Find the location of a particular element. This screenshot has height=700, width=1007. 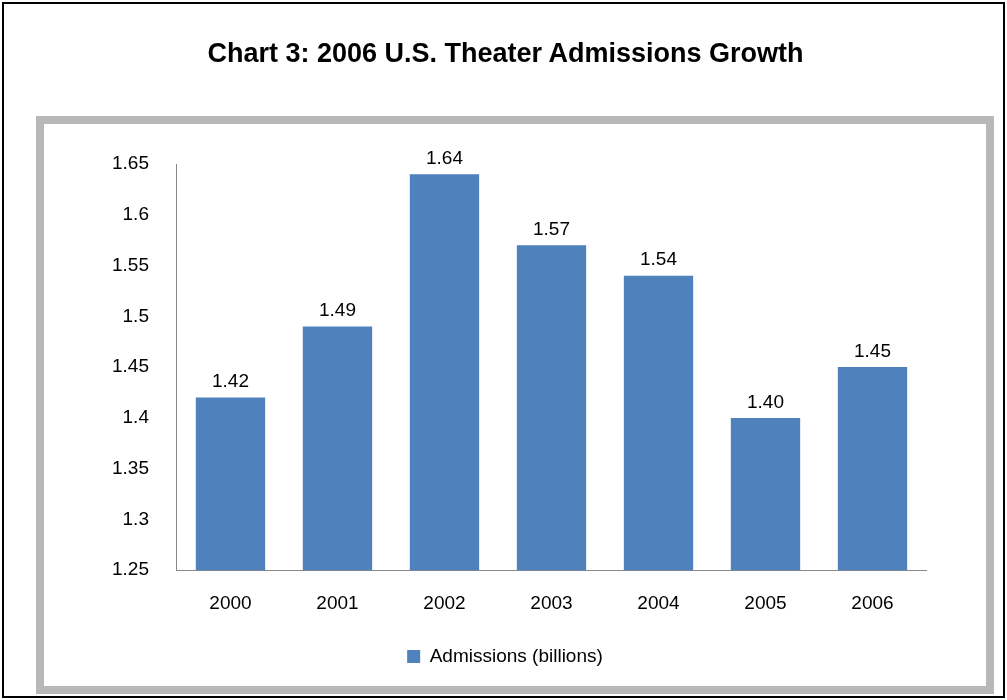

legend-label: Admissions (billions) is located at coordinates (516, 655).